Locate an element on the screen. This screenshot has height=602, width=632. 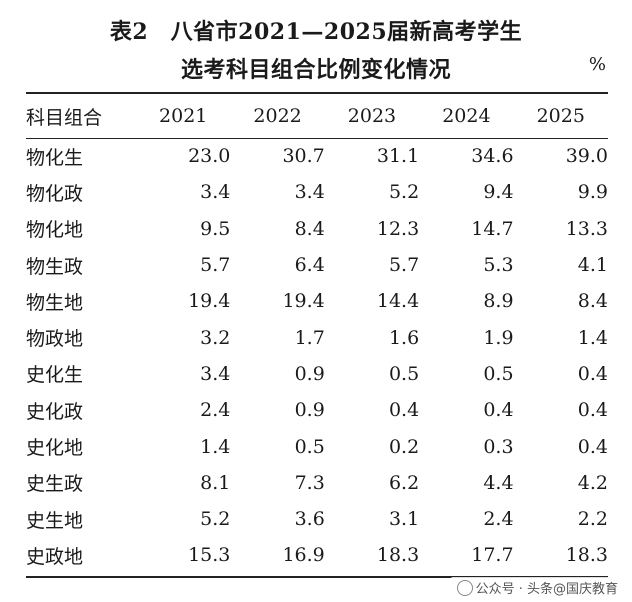
percentage-cell: 31.1 is located at coordinates (398, 156).